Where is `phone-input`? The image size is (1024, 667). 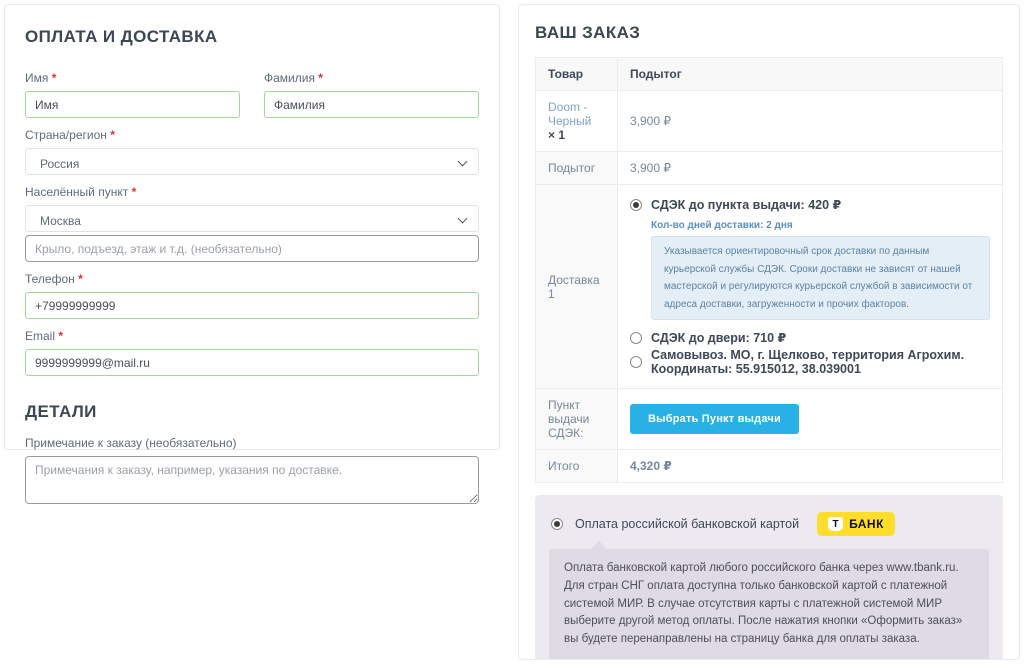
phone-input is located at coordinates (252, 305).